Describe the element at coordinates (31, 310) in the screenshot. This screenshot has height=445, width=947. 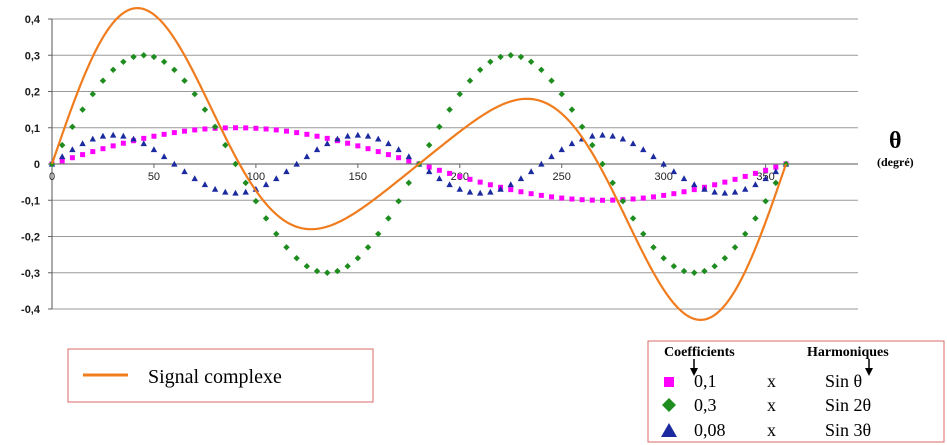
I see `y-tick-label: -0,4` at that location.